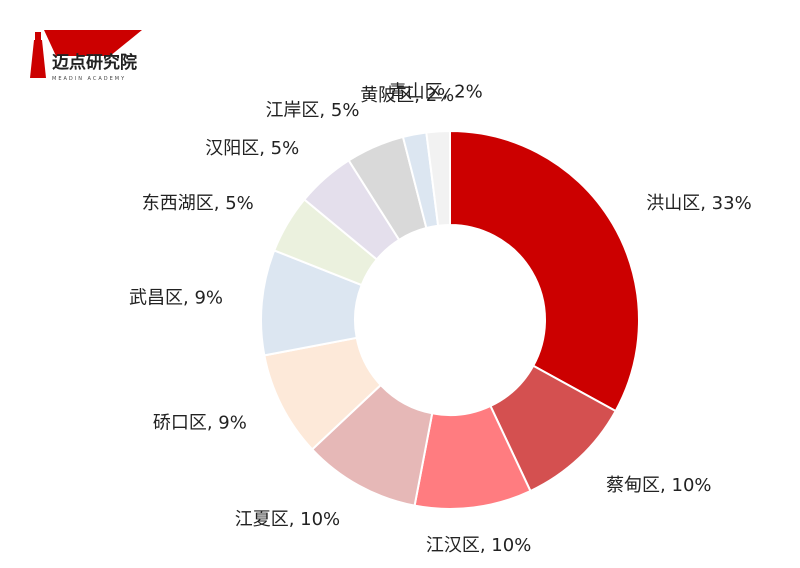  Describe the element at coordinates (658, 485) in the screenshot. I see `data-label: 蔡甸区, 10%` at that location.